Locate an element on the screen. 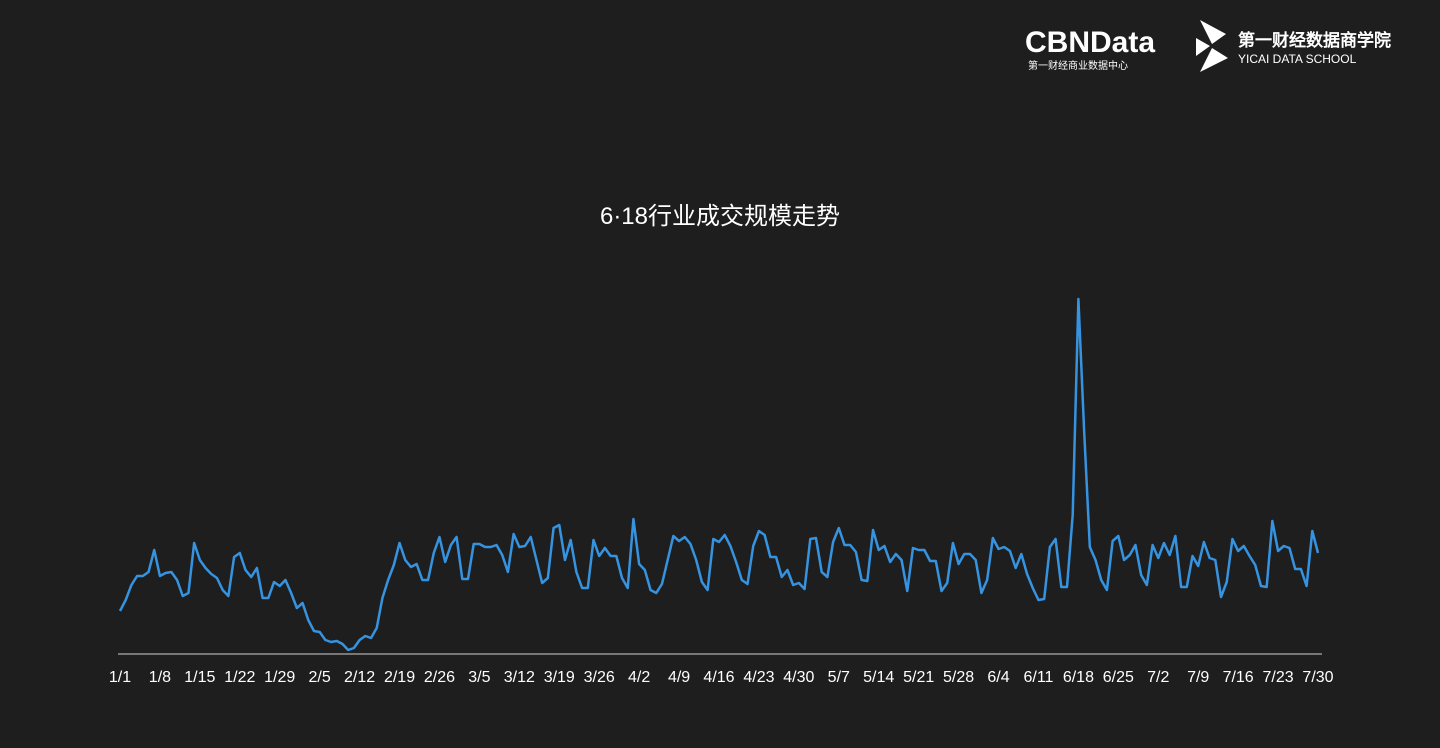 This screenshot has width=1440, height=748. school-name-en: YICAI DATA SCHOOL is located at coordinates (1297, 59).